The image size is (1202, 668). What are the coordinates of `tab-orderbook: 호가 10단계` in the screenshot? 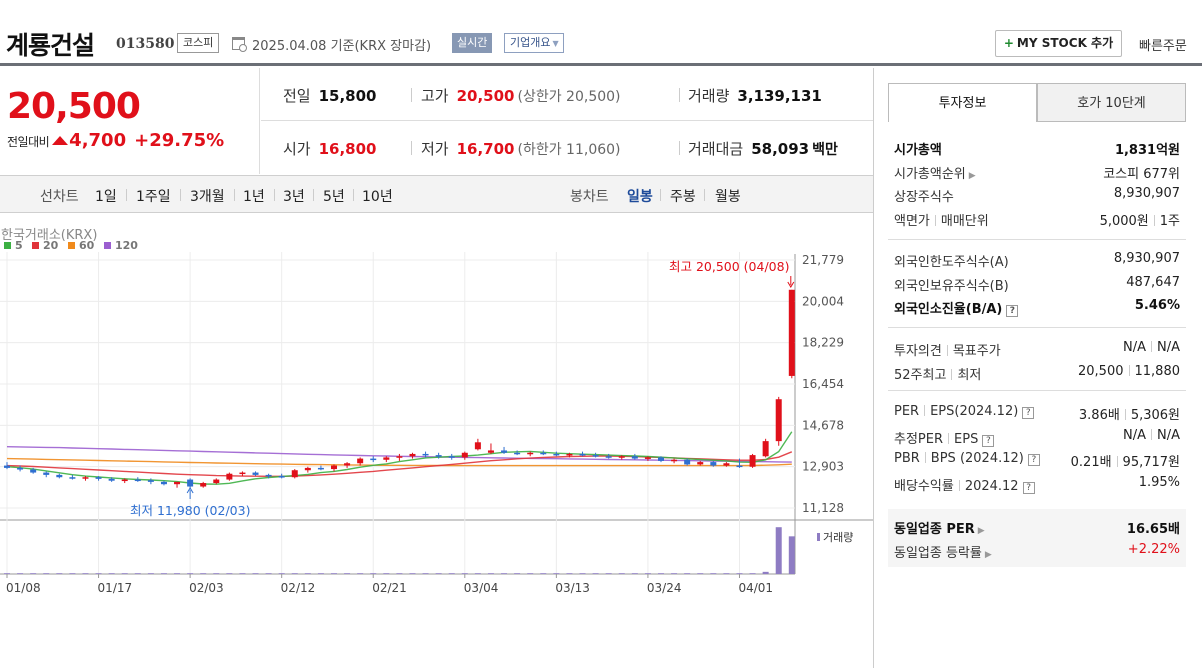 It's located at (1111, 102).